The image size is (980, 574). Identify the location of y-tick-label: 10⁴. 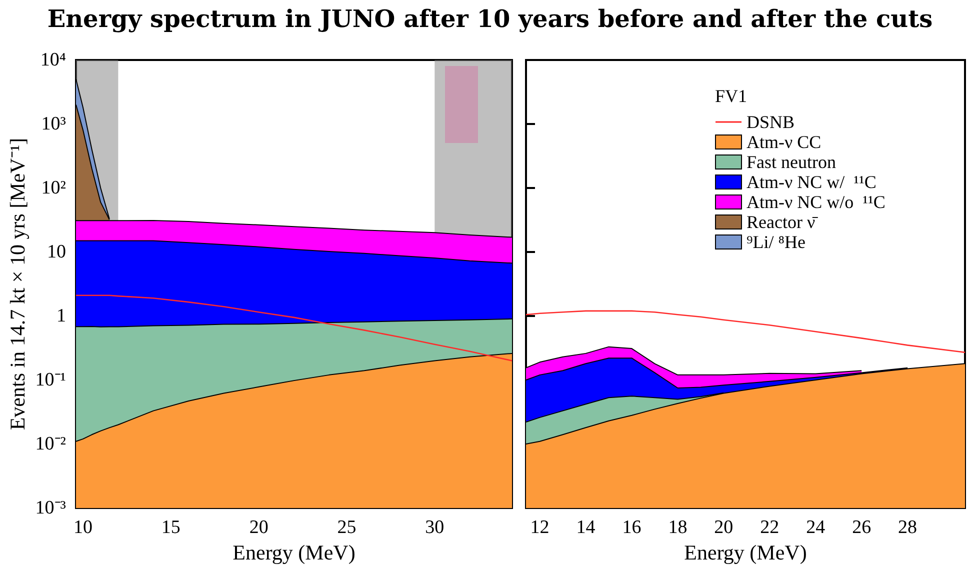
(53, 60).